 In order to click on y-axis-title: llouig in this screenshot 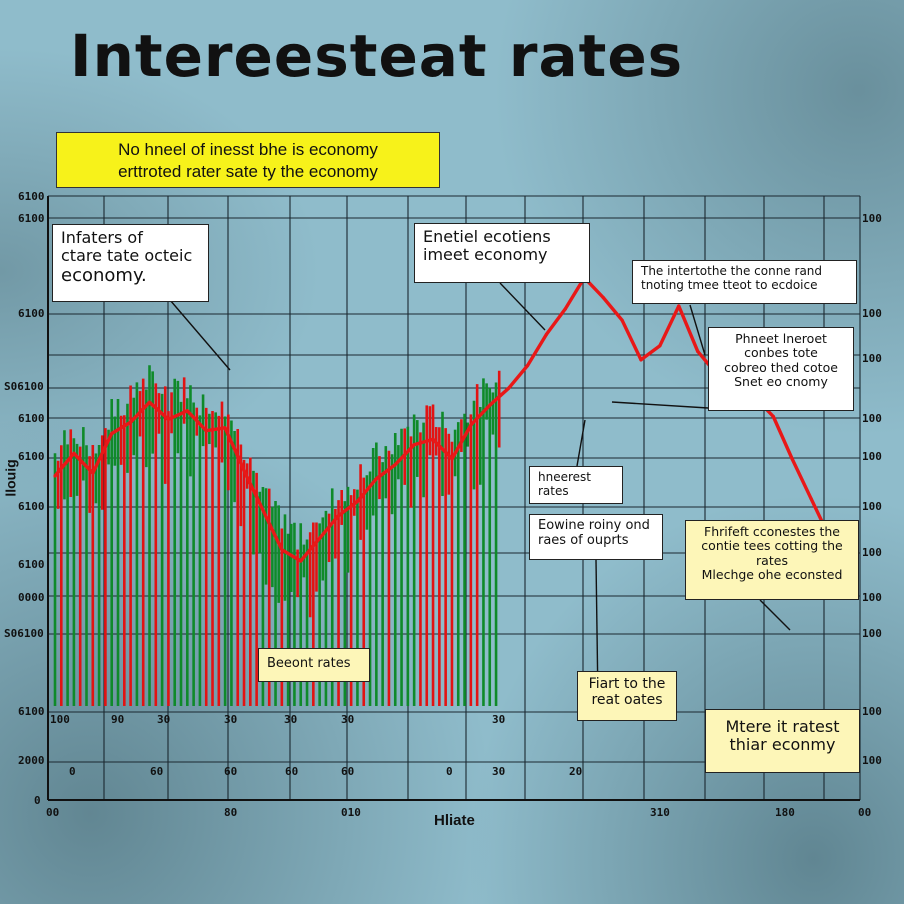, I will do `click(10, 478)`.